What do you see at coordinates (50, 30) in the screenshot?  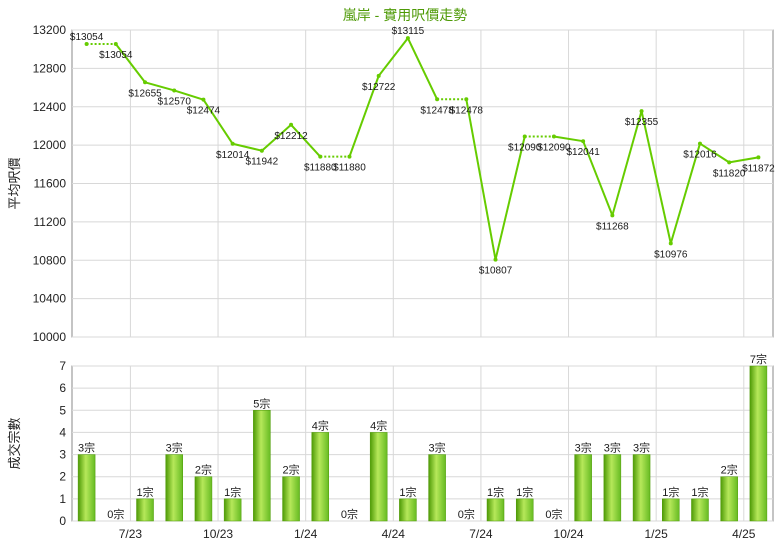 I see `line-ytick-label: 13200` at bounding box center [50, 30].